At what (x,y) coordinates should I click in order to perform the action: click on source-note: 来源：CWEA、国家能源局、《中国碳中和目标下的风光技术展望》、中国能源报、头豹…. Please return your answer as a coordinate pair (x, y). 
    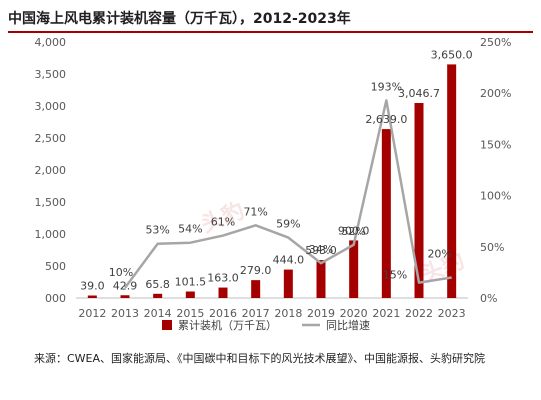
    Looking at the image, I should click on (260, 358).